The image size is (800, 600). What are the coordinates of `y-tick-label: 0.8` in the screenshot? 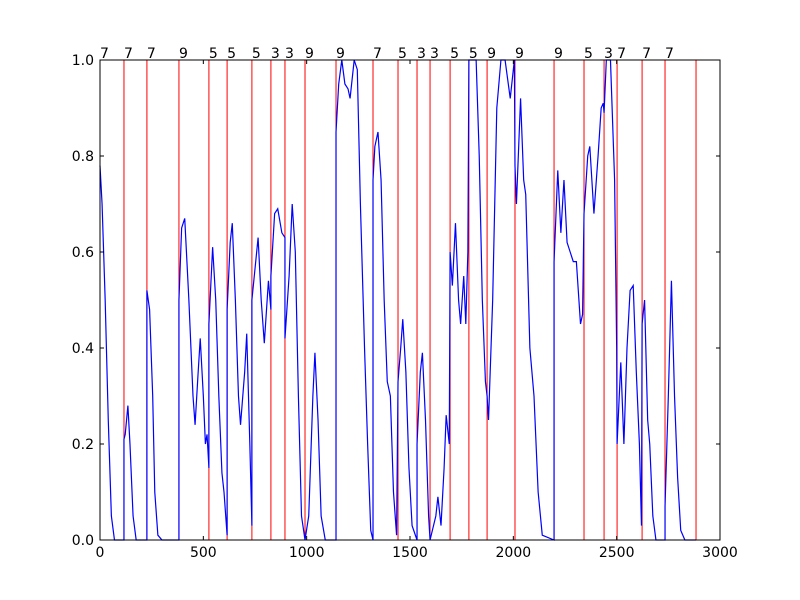 It's located at (83, 157).